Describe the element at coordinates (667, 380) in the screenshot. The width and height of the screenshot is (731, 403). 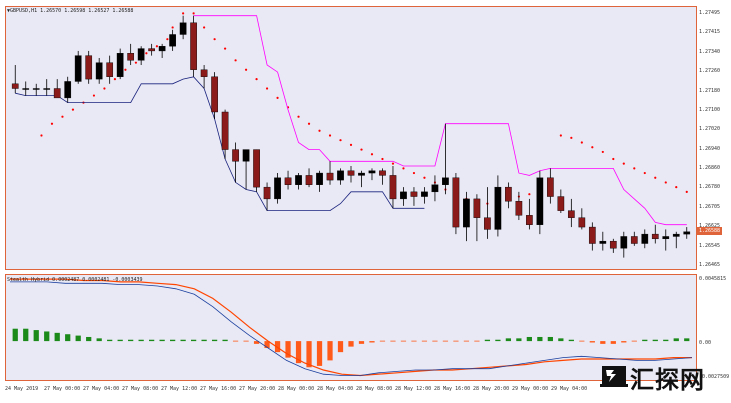
I see `watermark-text: 汇探网` at that location.